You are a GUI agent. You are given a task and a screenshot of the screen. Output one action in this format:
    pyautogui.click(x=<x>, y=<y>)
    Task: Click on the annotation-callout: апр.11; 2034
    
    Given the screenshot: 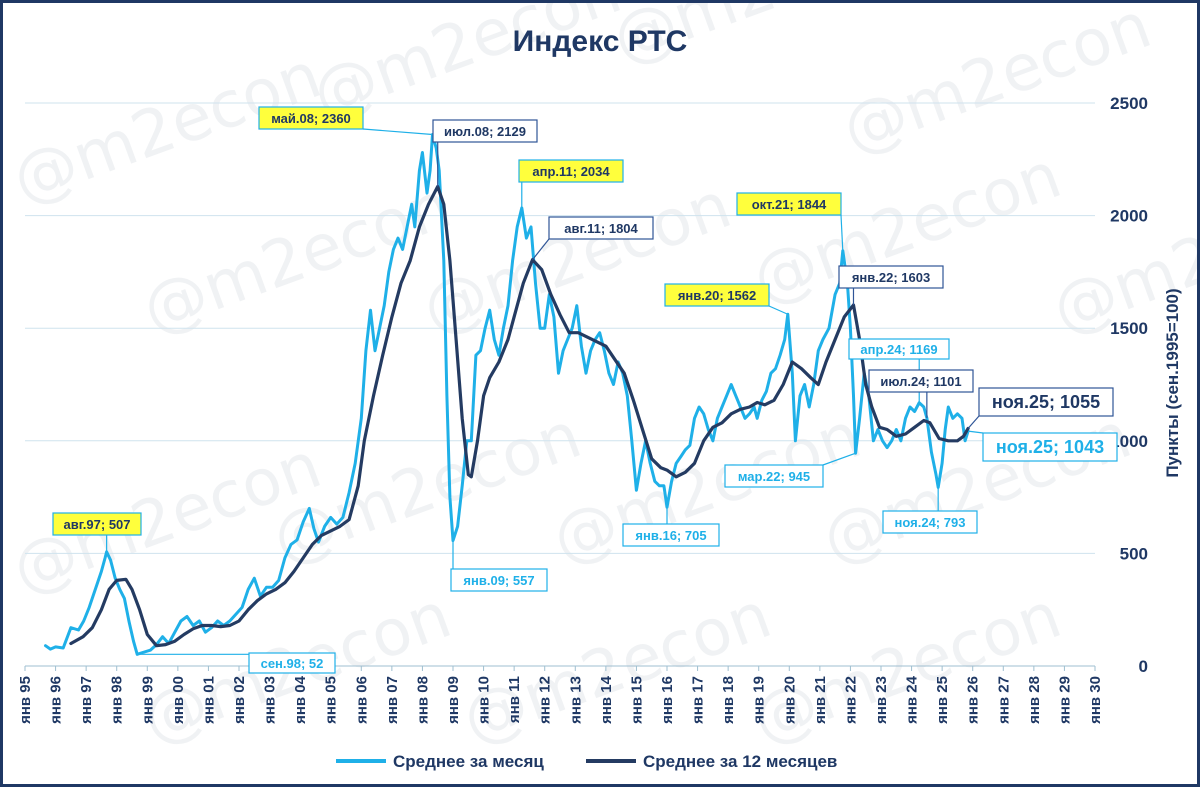 What is the action you would take?
    pyautogui.click(x=571, y=183)
    